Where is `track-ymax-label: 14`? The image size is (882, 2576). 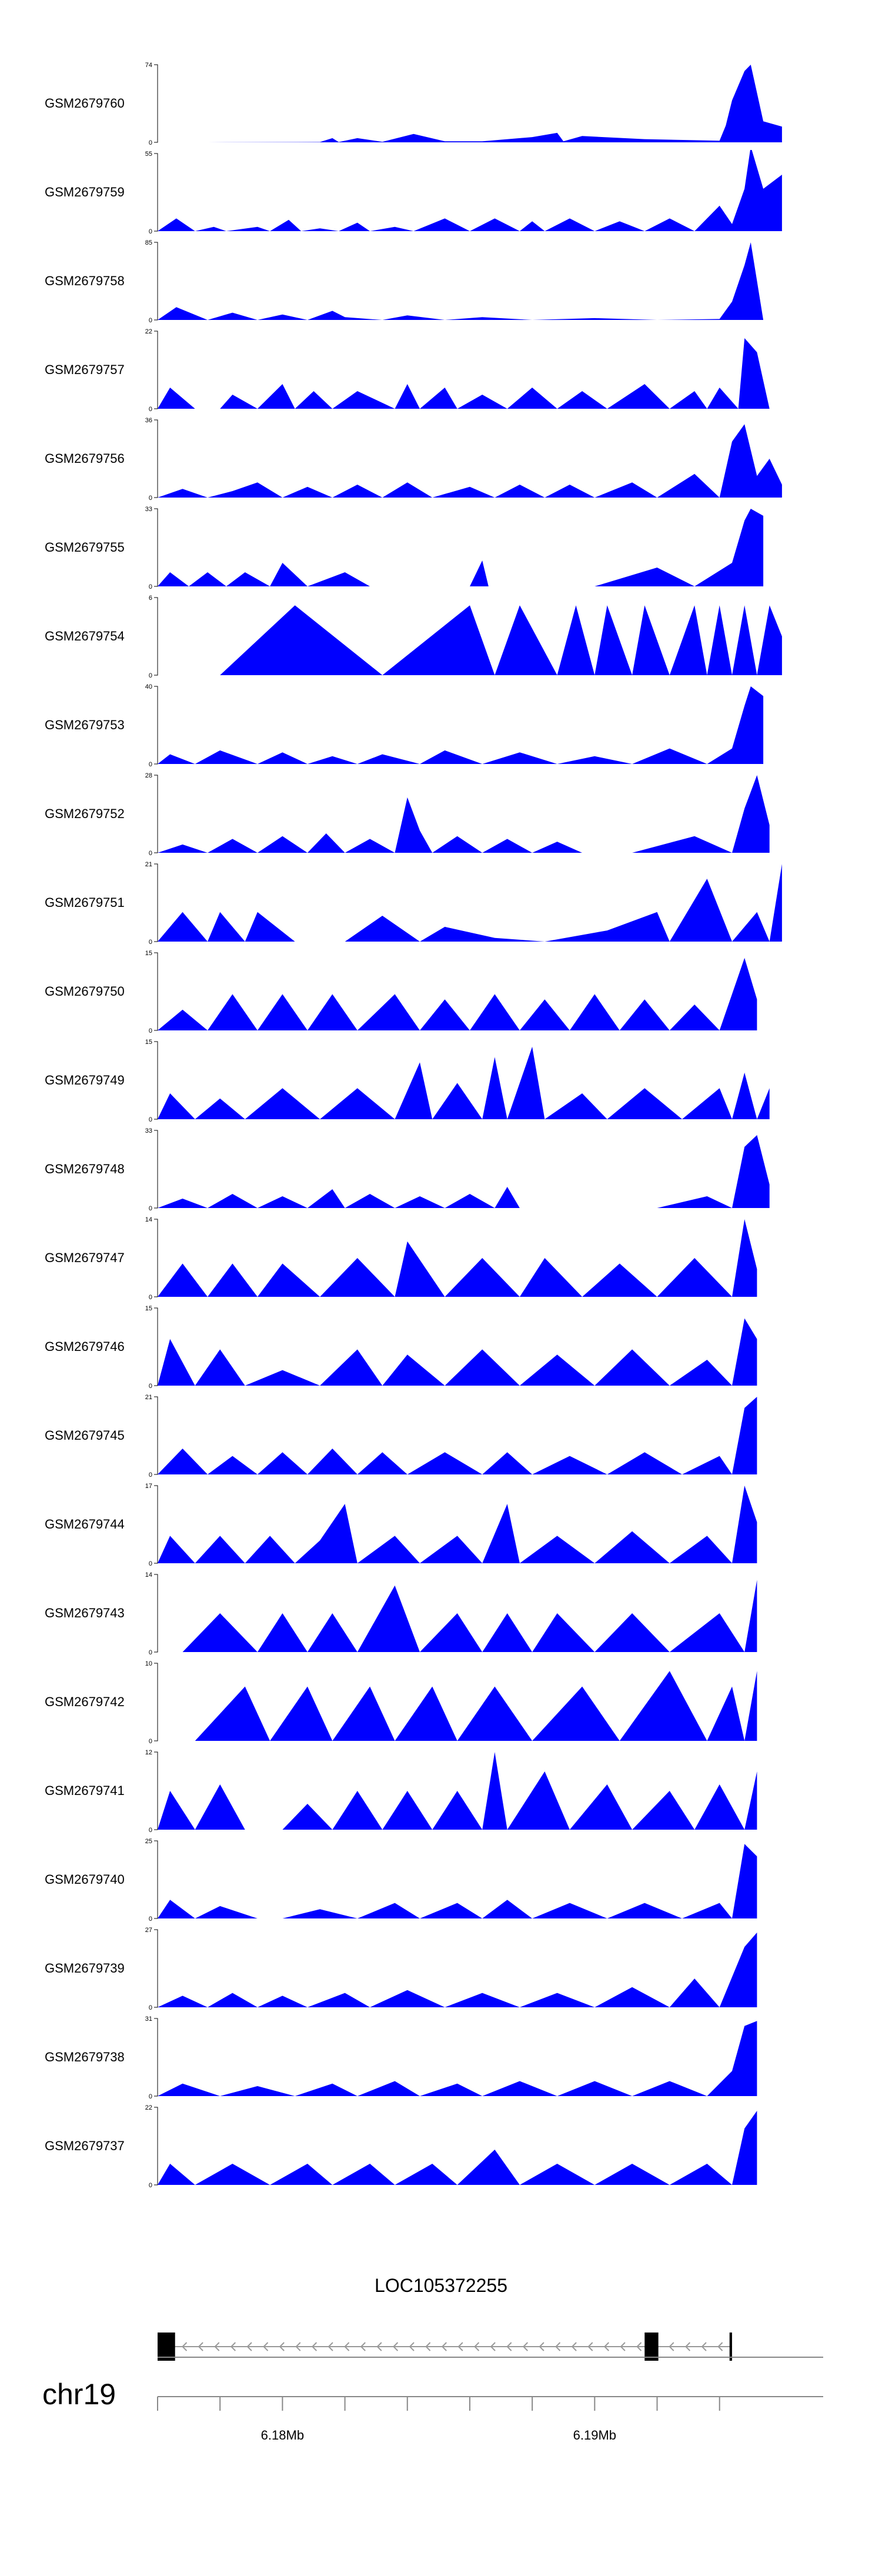 track-ymax-label: 14 is located at coordinates (148, 1219).